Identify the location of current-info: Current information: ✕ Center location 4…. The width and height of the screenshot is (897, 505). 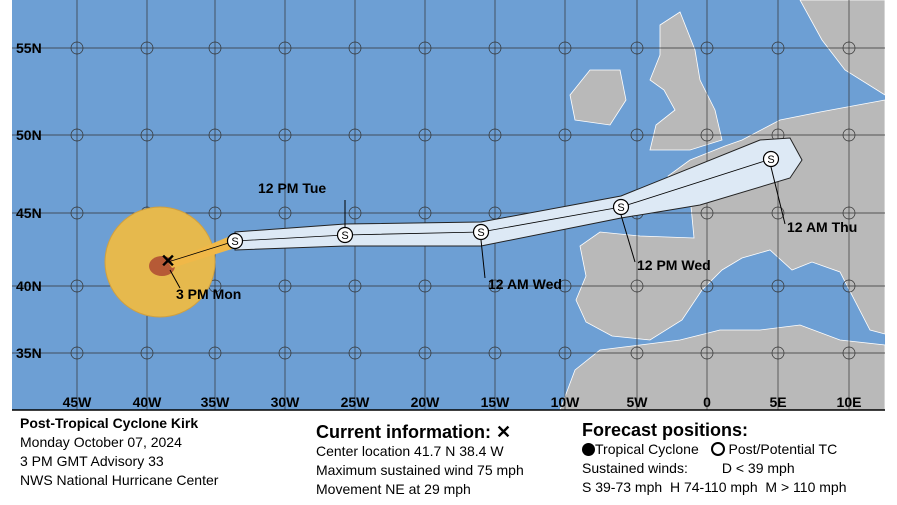
(420, 460).